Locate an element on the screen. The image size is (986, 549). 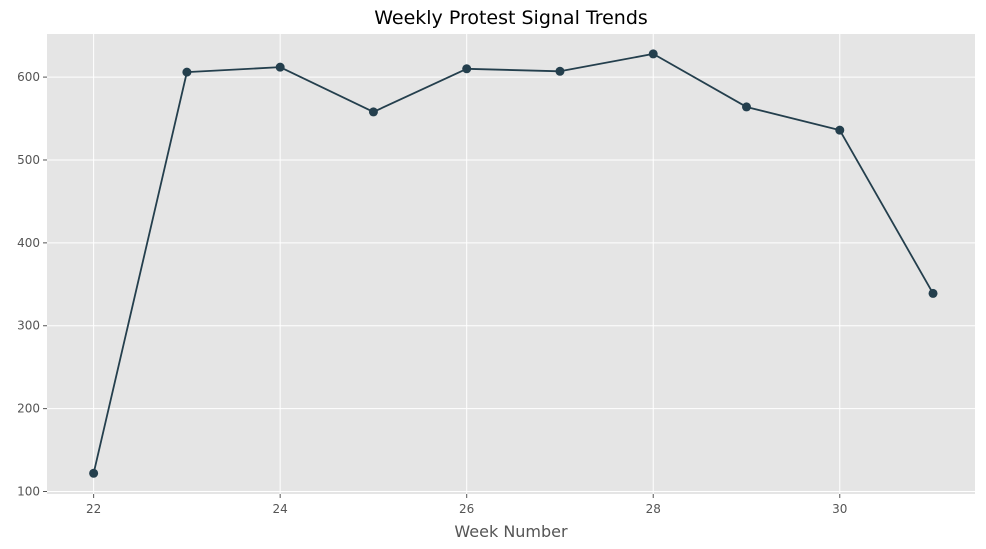
y-tick-label: 200 is located at coordinates (28, 409).